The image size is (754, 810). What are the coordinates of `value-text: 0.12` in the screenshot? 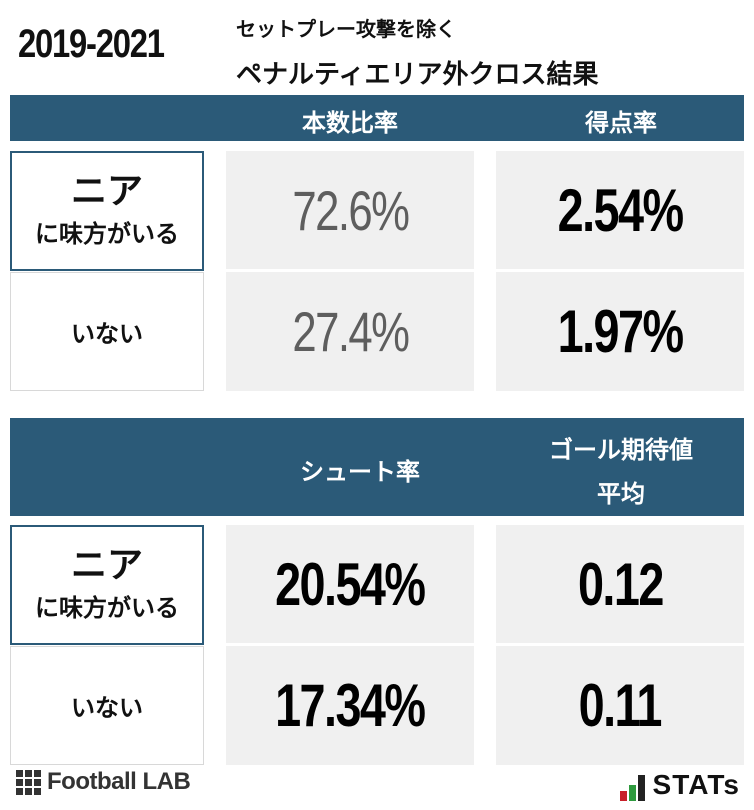 It's located at (620, 584).